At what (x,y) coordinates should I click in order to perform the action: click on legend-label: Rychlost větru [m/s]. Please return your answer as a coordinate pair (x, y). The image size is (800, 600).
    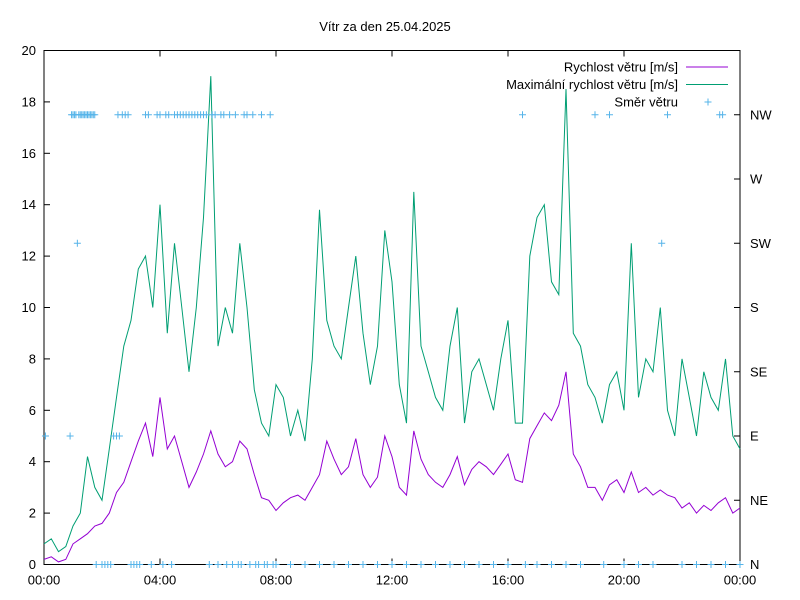
    Looking at the image, I should click on (621, 67).